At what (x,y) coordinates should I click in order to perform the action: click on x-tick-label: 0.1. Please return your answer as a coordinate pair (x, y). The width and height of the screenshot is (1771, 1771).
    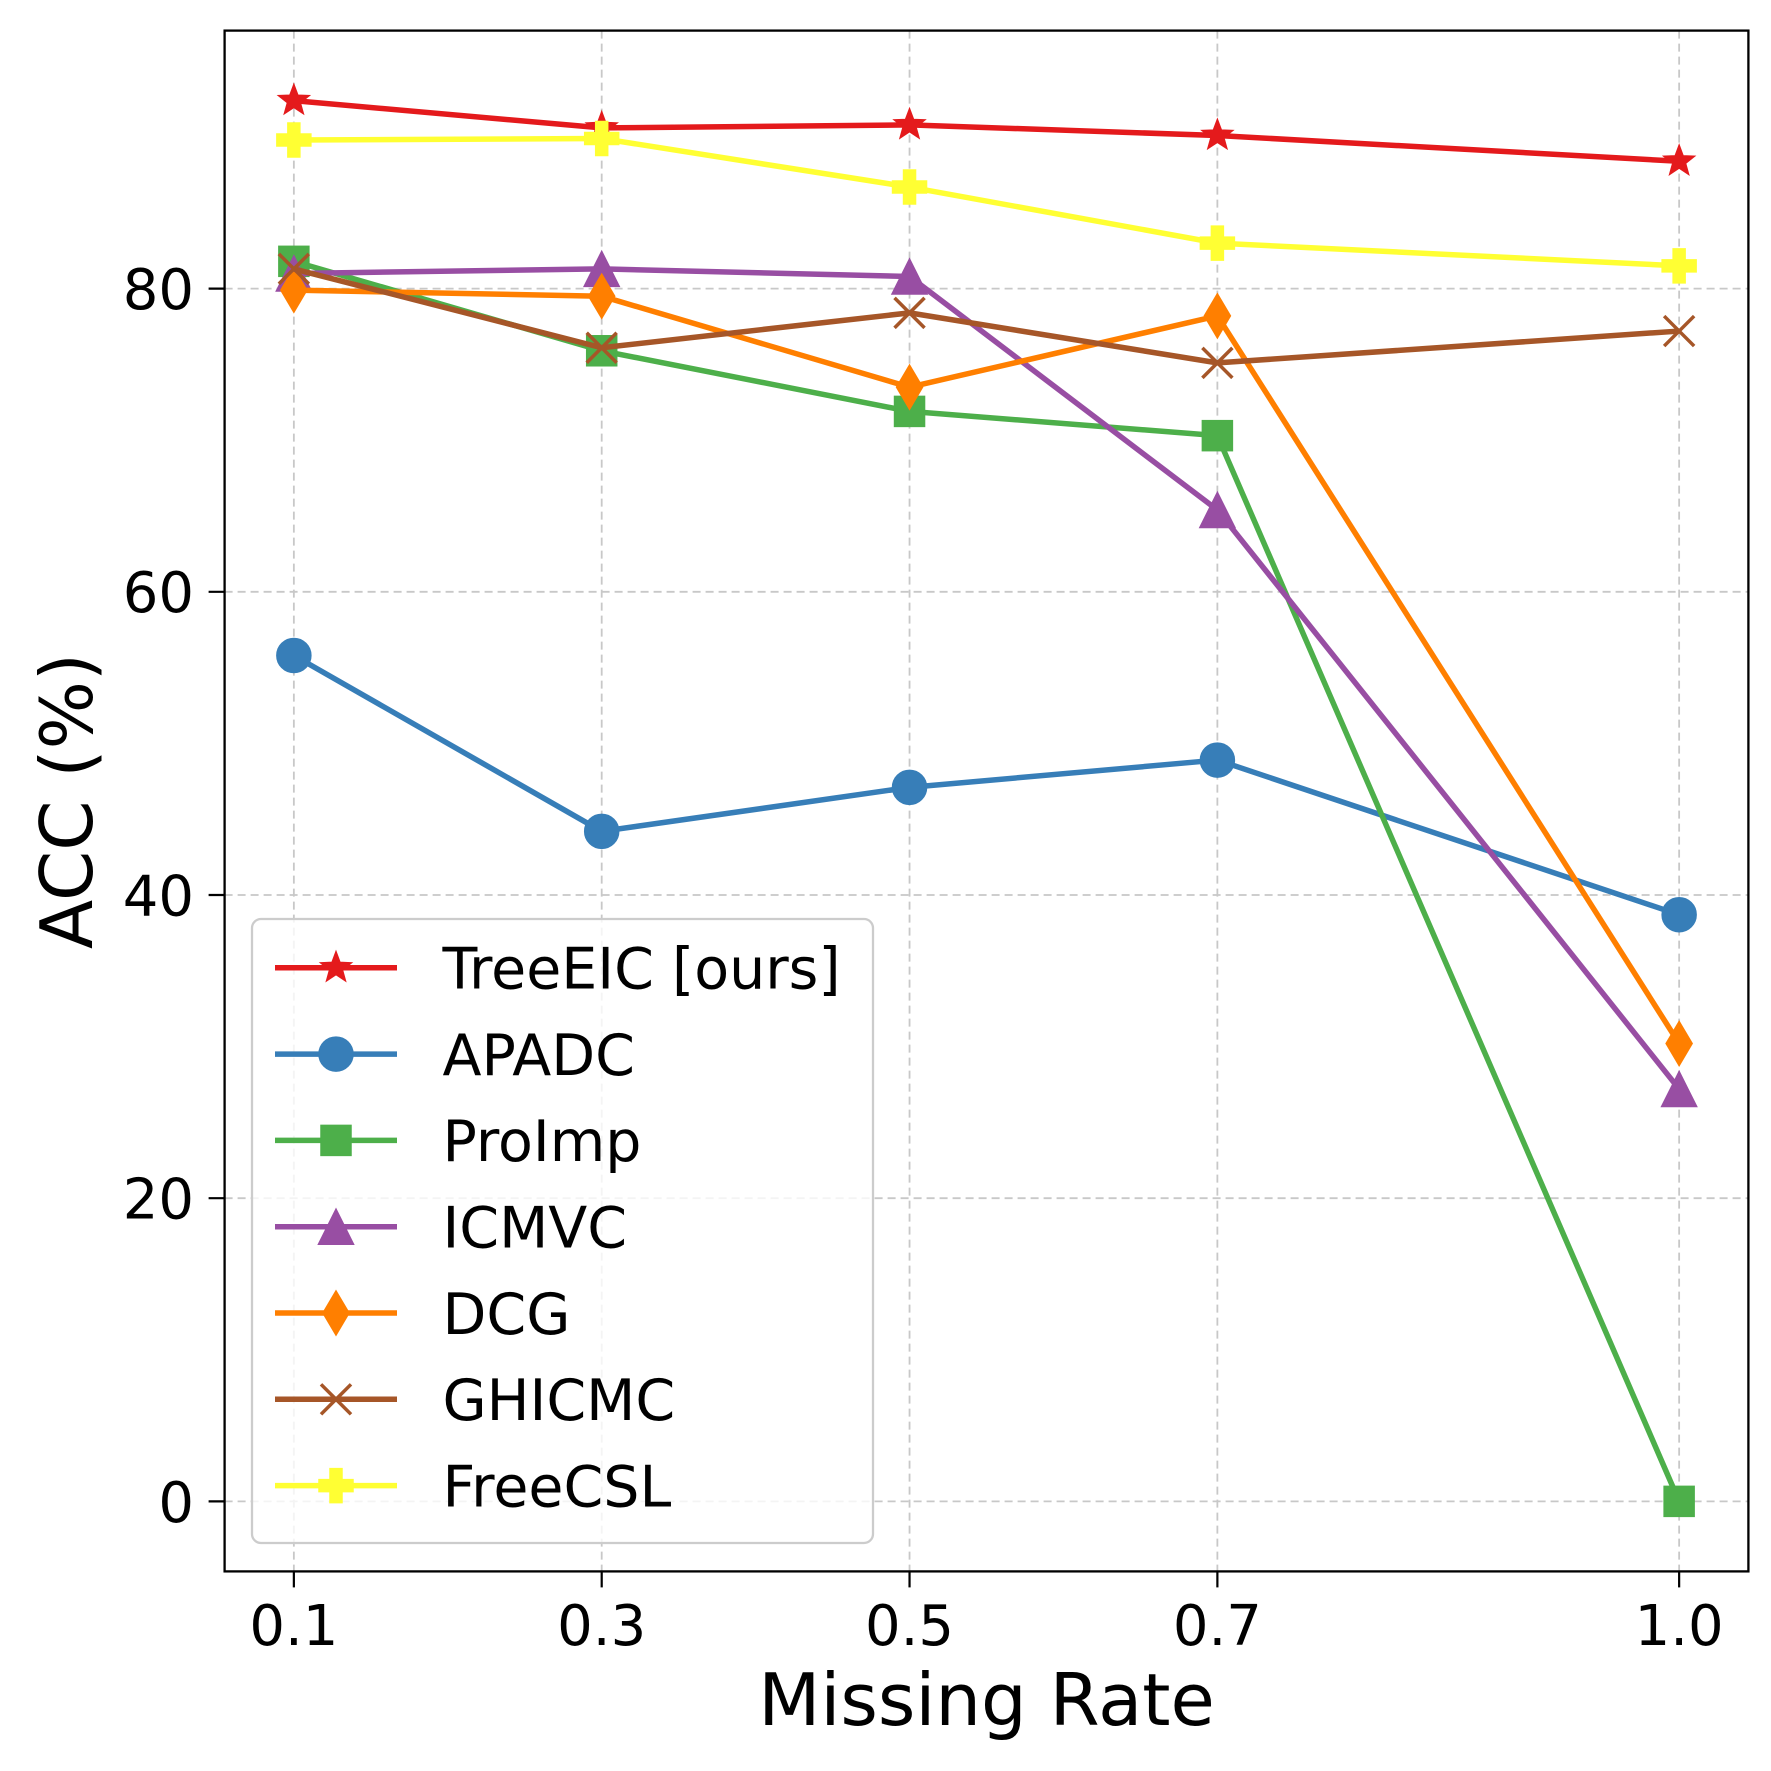
    Looking at the image, I should click on (293, 1626).